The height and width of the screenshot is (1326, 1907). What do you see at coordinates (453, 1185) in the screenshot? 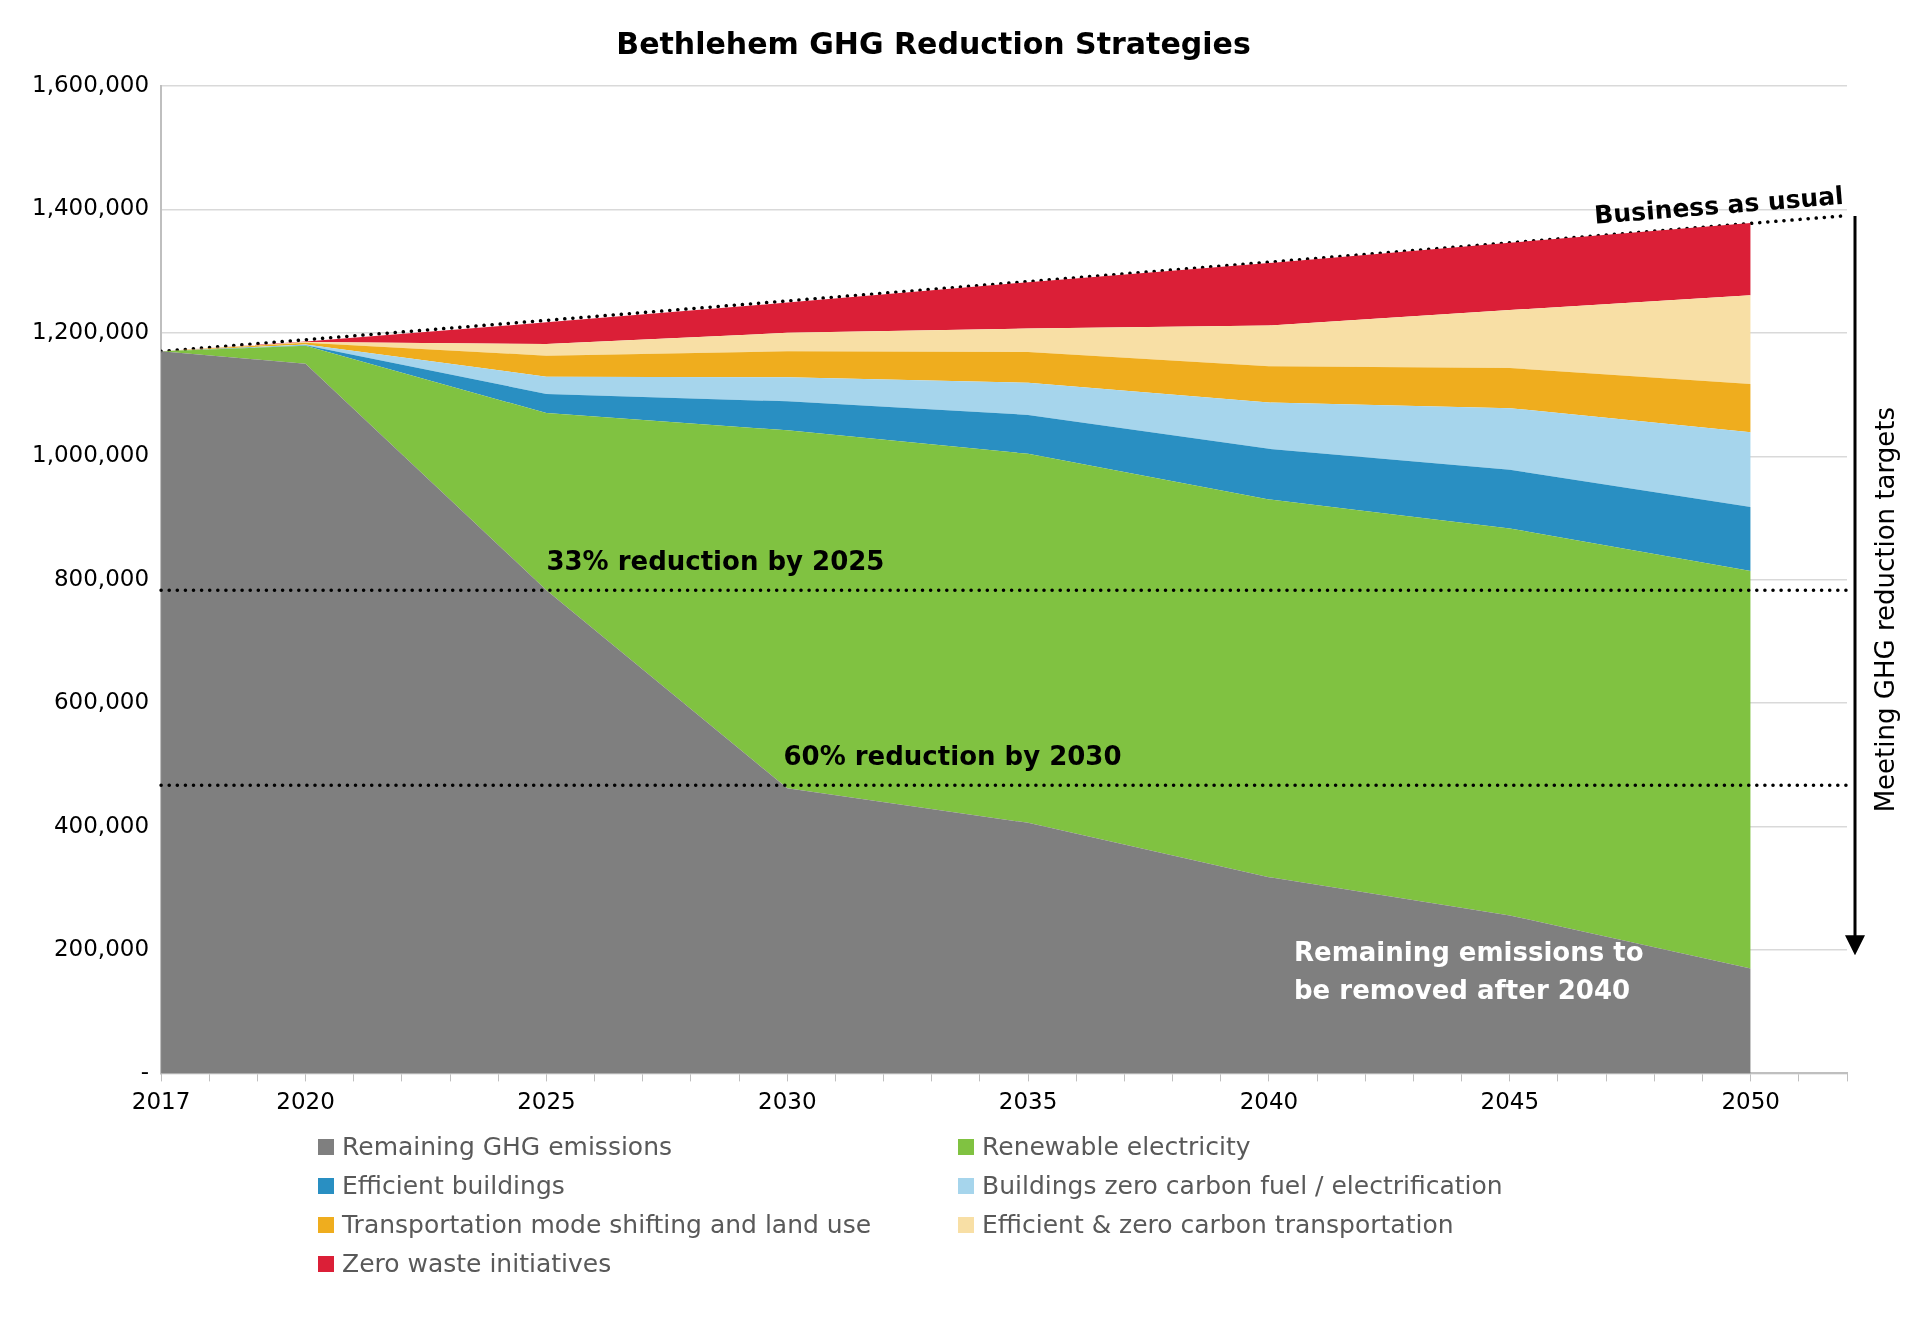
I see `legend-label: Efficient buildings` at bounding box center [453, 1185].